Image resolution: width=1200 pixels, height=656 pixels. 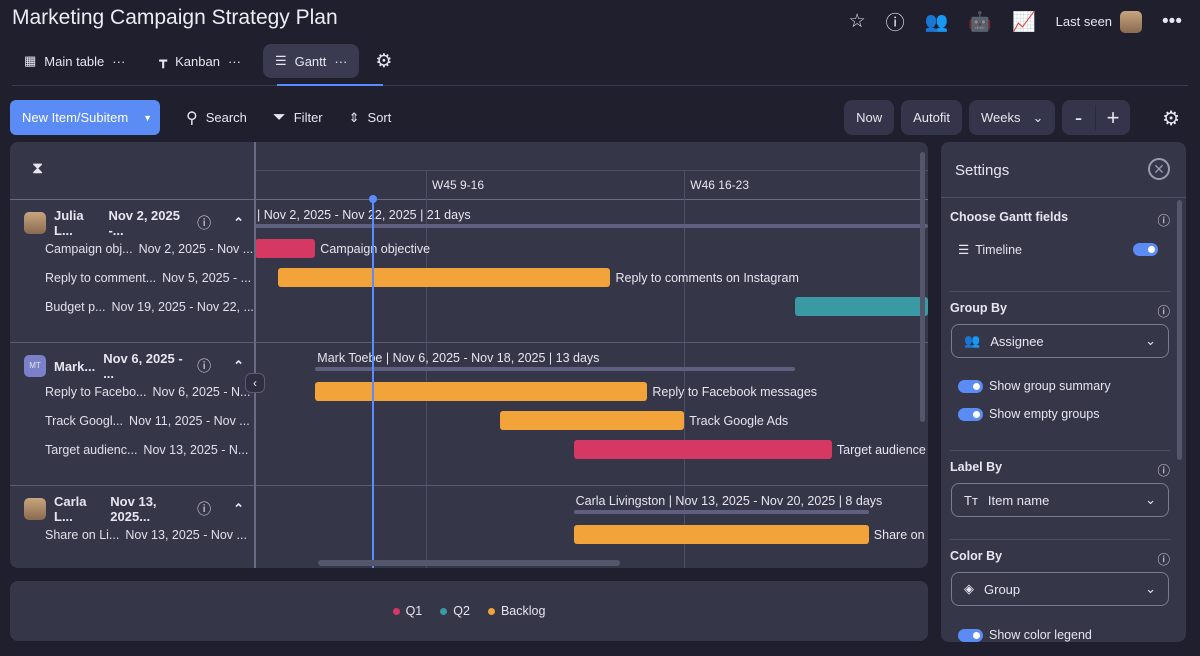 What do you see at coordinates (455, 611) in the screenshot?
I see `legend-item: Q2` at bounding box center [455, 611].